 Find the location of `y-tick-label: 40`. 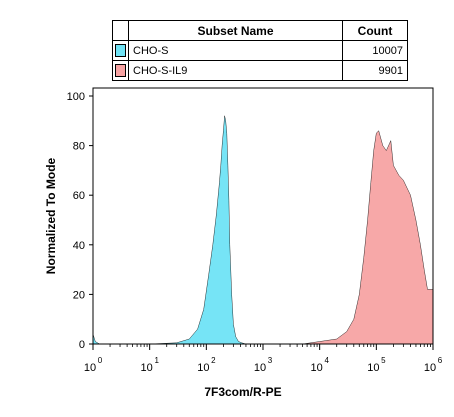

y-tick-label: 40 is located at coordinates (79, 246).